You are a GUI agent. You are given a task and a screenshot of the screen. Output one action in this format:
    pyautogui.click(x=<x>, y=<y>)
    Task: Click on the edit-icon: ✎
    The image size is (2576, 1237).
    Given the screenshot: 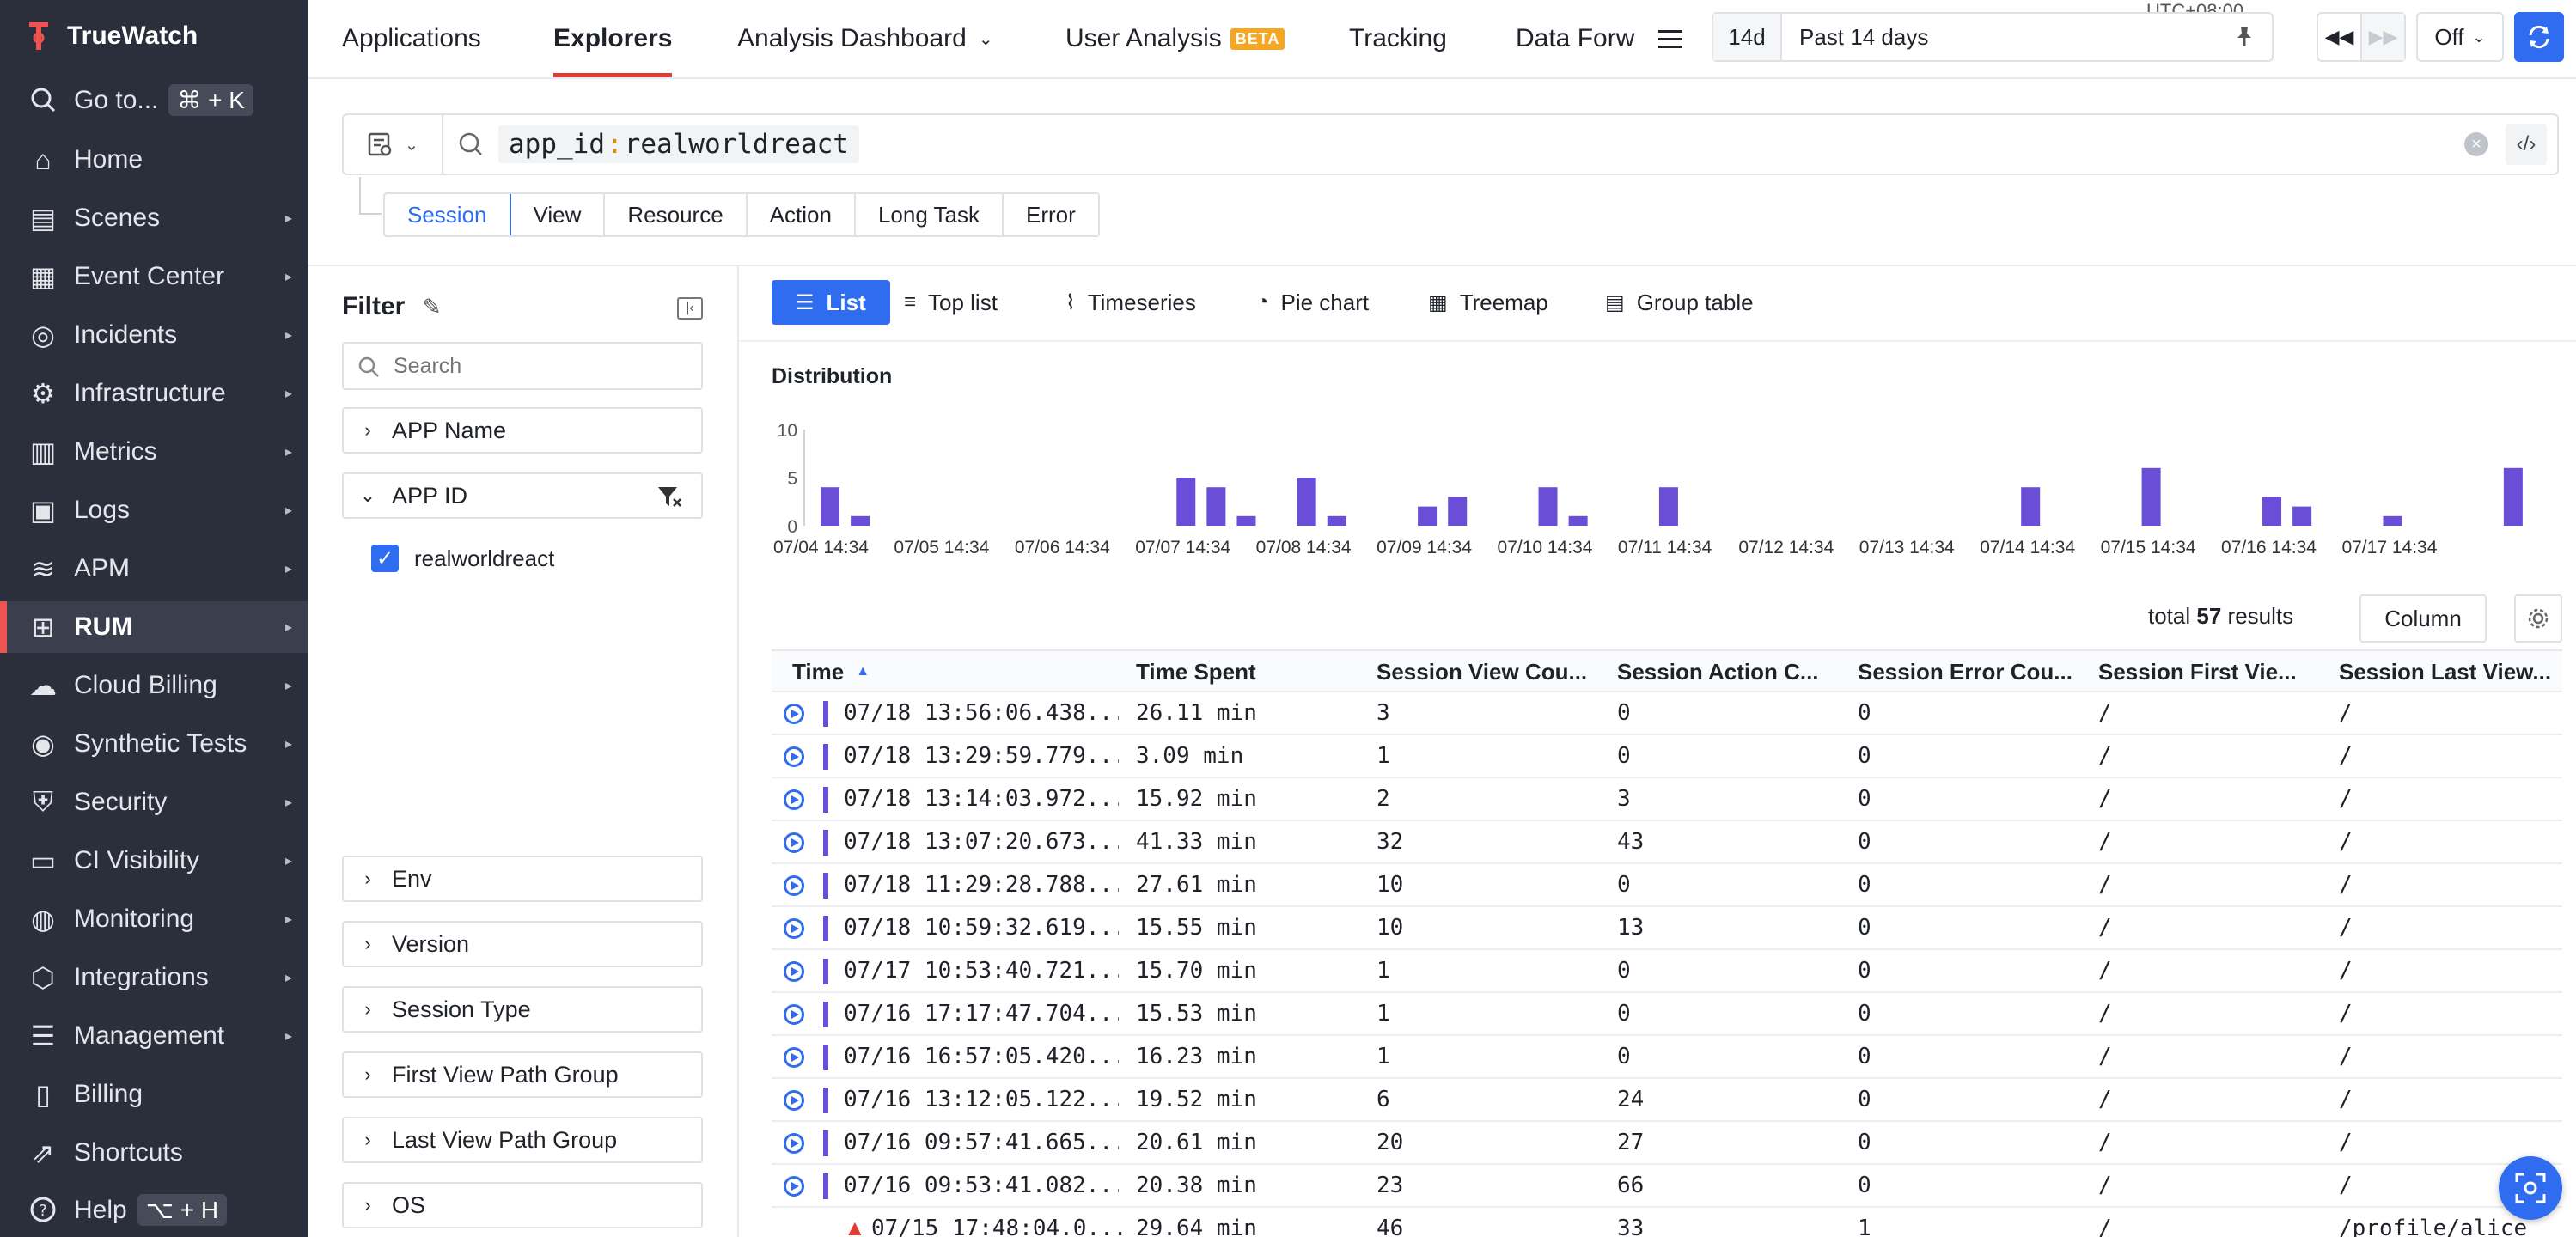 What is the action you would take?
    pyautogui.click(x=432, y=307)
    